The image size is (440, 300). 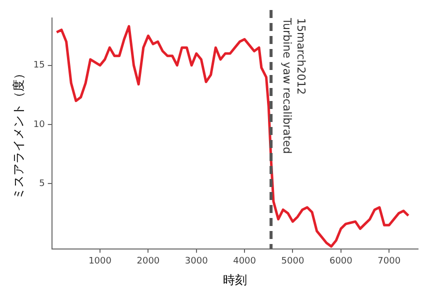 I want to click on y-tick-label: 10, so click(x=39, y=125).